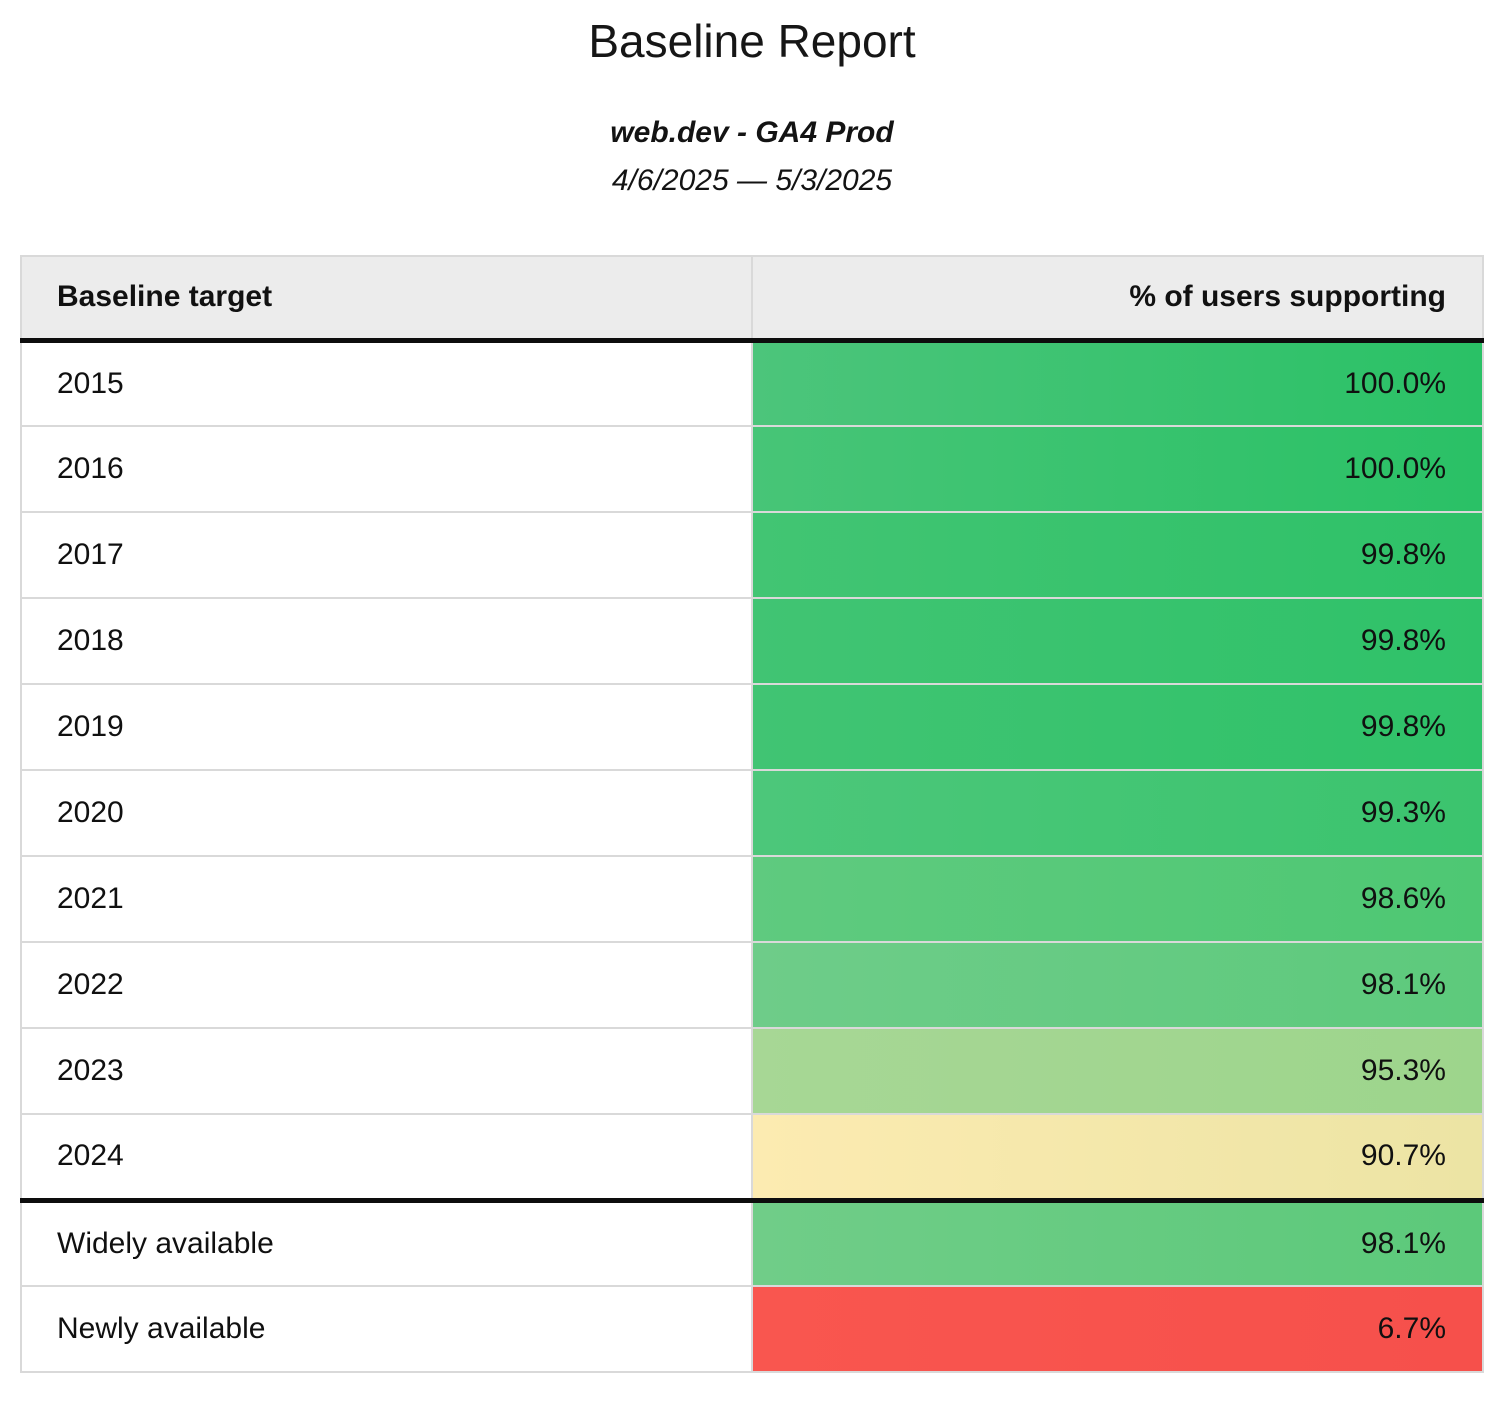 Image resolution: width=1504 pixels, height=1426 pixels. Describe the element at coordinates (386, 469) in the screenshot. I see `baseline-target-cell: 2016` at that location.